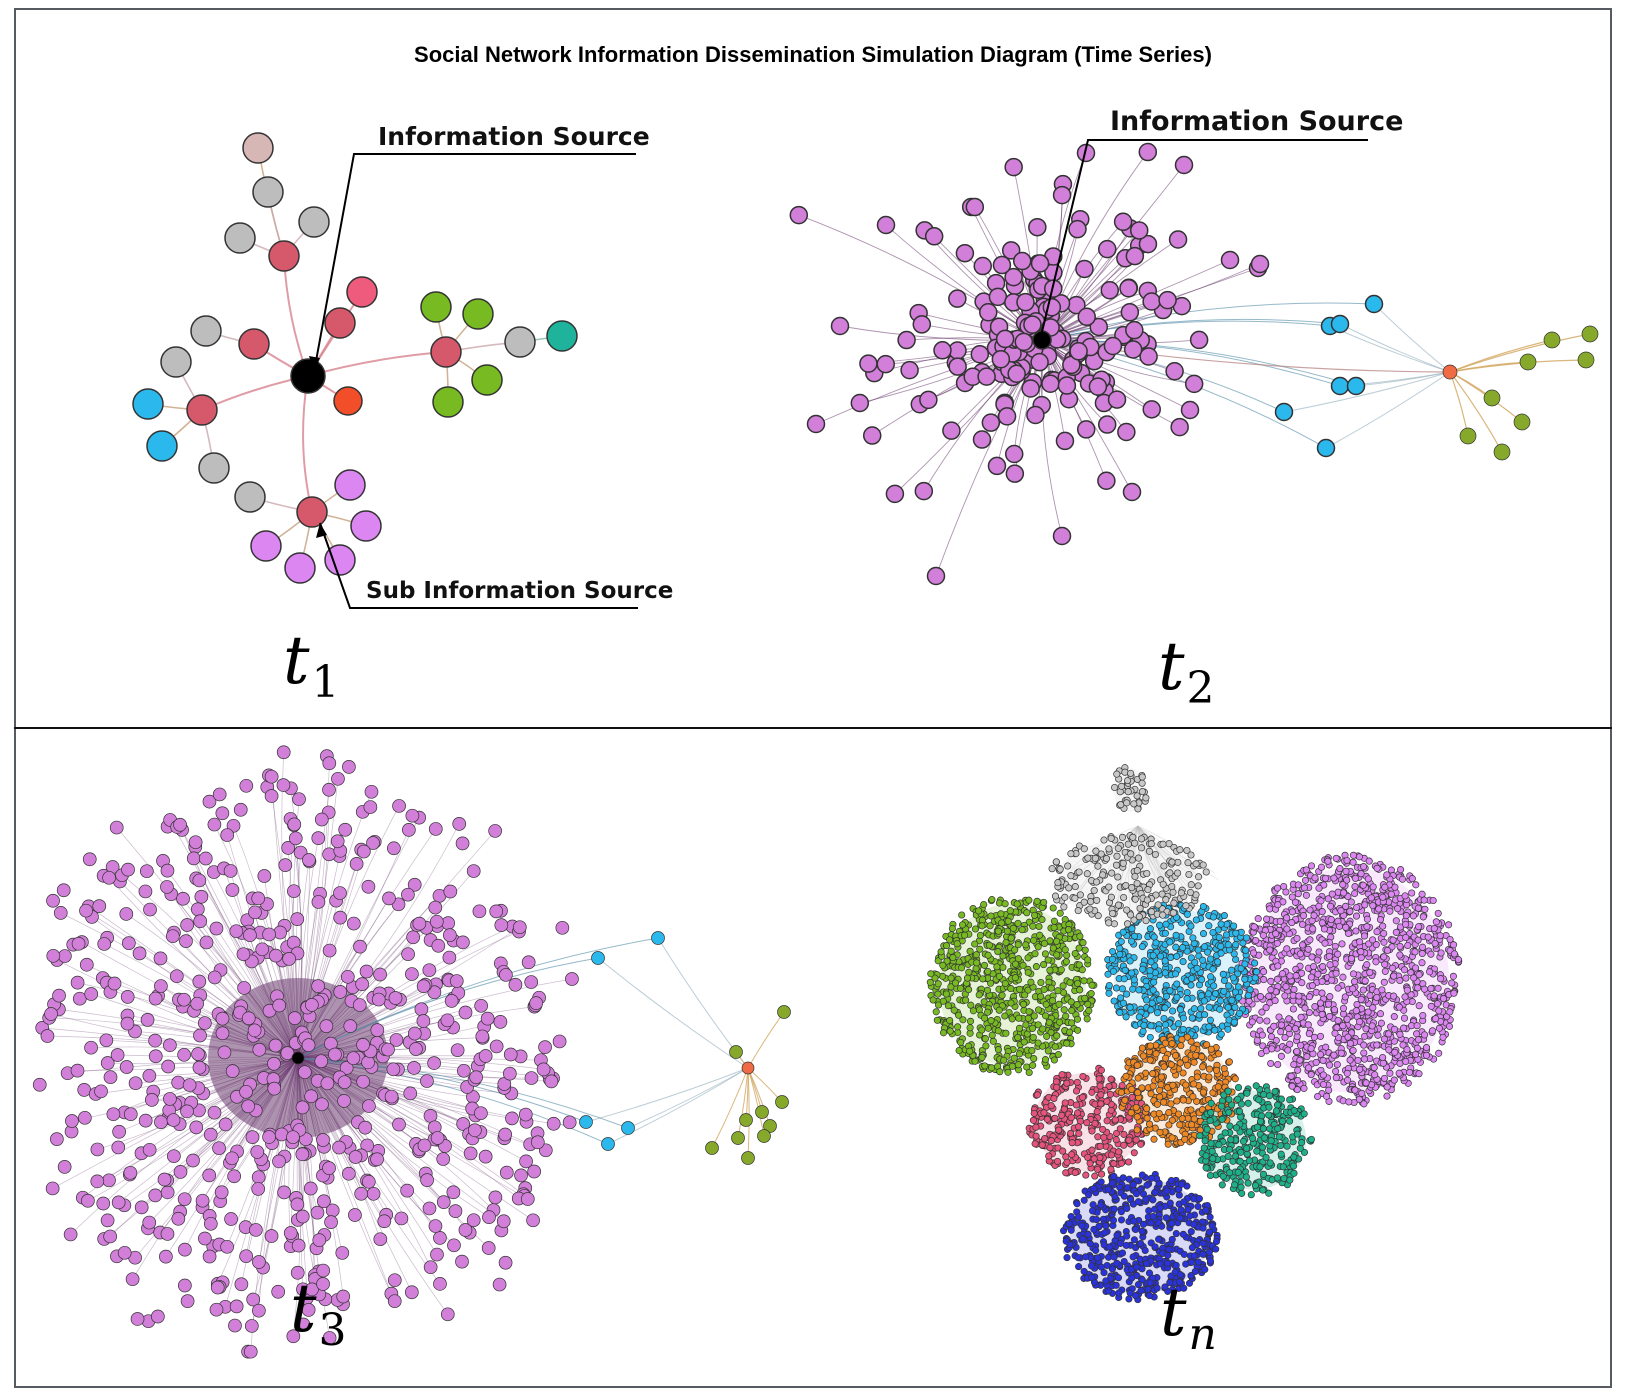 This screenshot has height=1394, width=1626. What do you see at coordinates (1367, 392) in the screenshot?
I see `network-edge` at bounding box center [1367, 392].